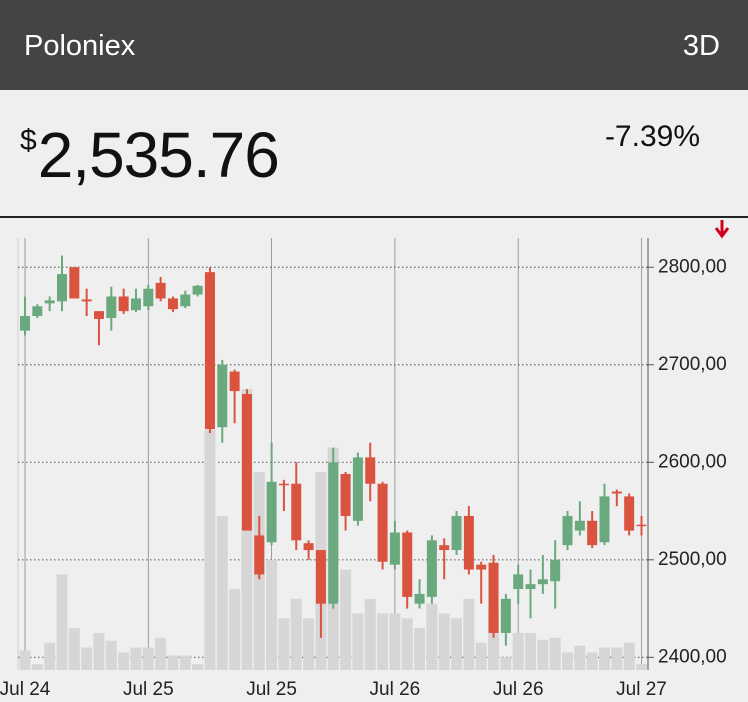  Describe the element at coordinates (28, 140) in the screenshot. I see `currency: $` at that location.